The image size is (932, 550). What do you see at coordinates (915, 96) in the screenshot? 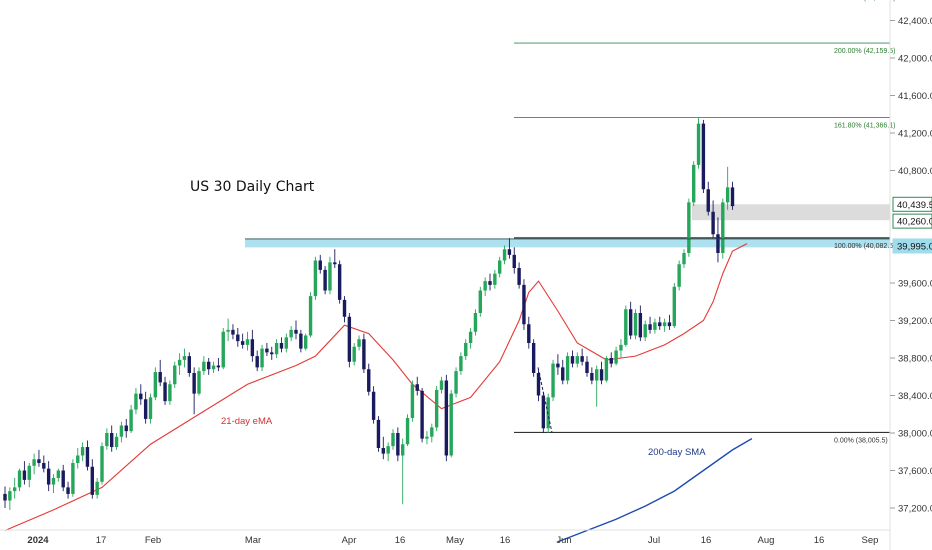
I see `y-tick-label: 41,600.0` at bounding box center [915, 96].